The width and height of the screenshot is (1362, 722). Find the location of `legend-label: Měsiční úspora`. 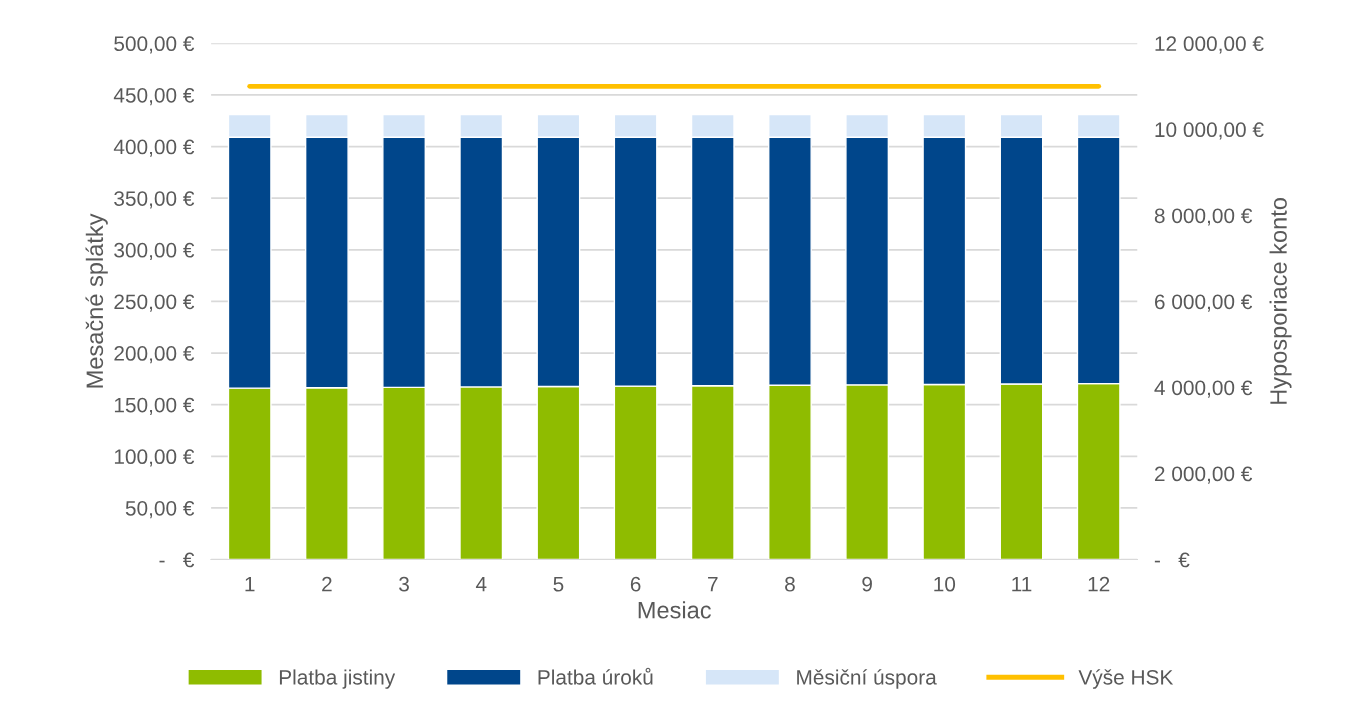

legend-label: Měsiční úspora is located at coordinates (867, 679).